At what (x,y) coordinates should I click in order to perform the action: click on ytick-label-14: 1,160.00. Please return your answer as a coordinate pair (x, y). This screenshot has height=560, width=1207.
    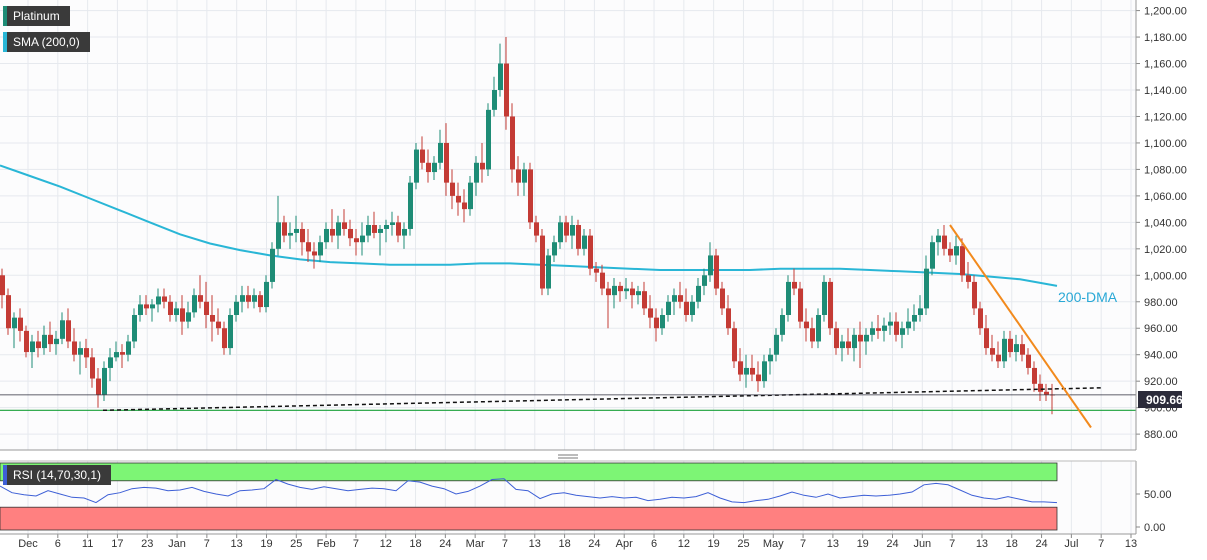
    Looking at the image, I should click on (1165, 65).